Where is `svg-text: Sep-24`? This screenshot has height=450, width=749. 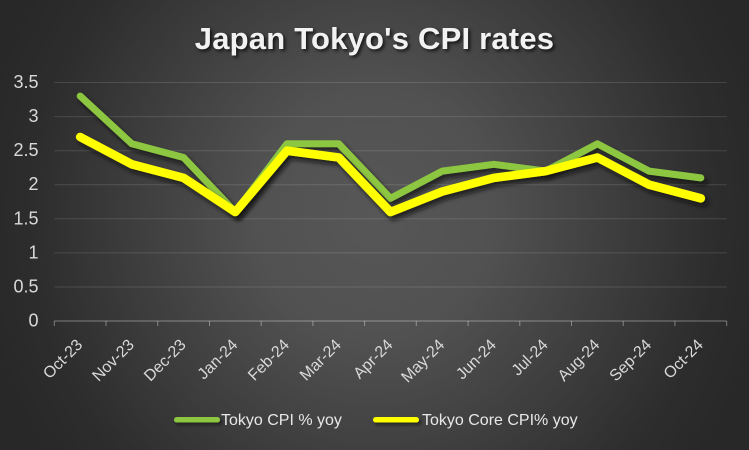
svg-text: Sep-24 is located at coordinates (631, 360).